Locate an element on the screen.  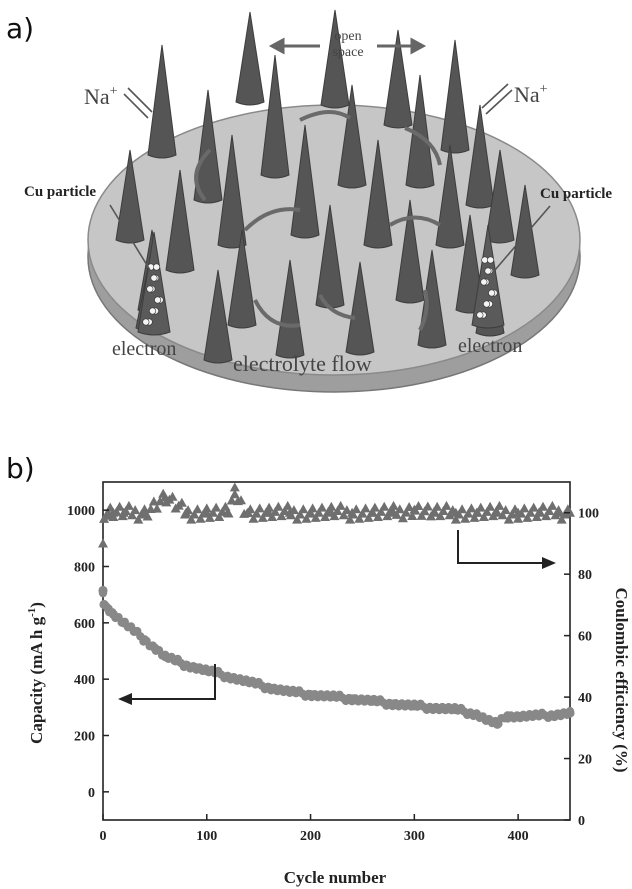
y-left-tick-label: 200 is located at coordinates (84, 737).